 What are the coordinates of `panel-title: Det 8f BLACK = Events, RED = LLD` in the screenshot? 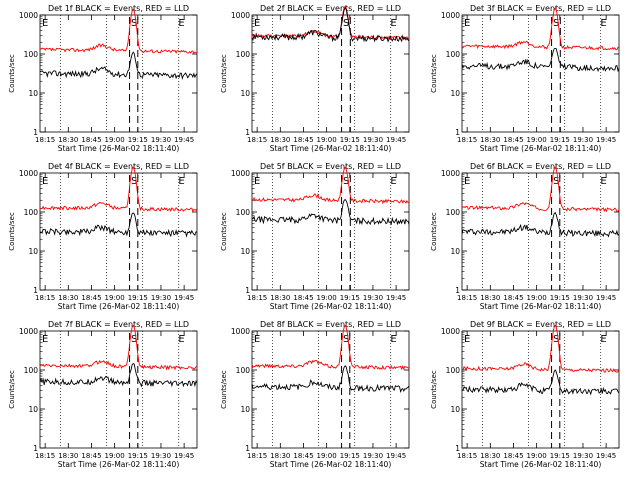 It's located at (330, 324).